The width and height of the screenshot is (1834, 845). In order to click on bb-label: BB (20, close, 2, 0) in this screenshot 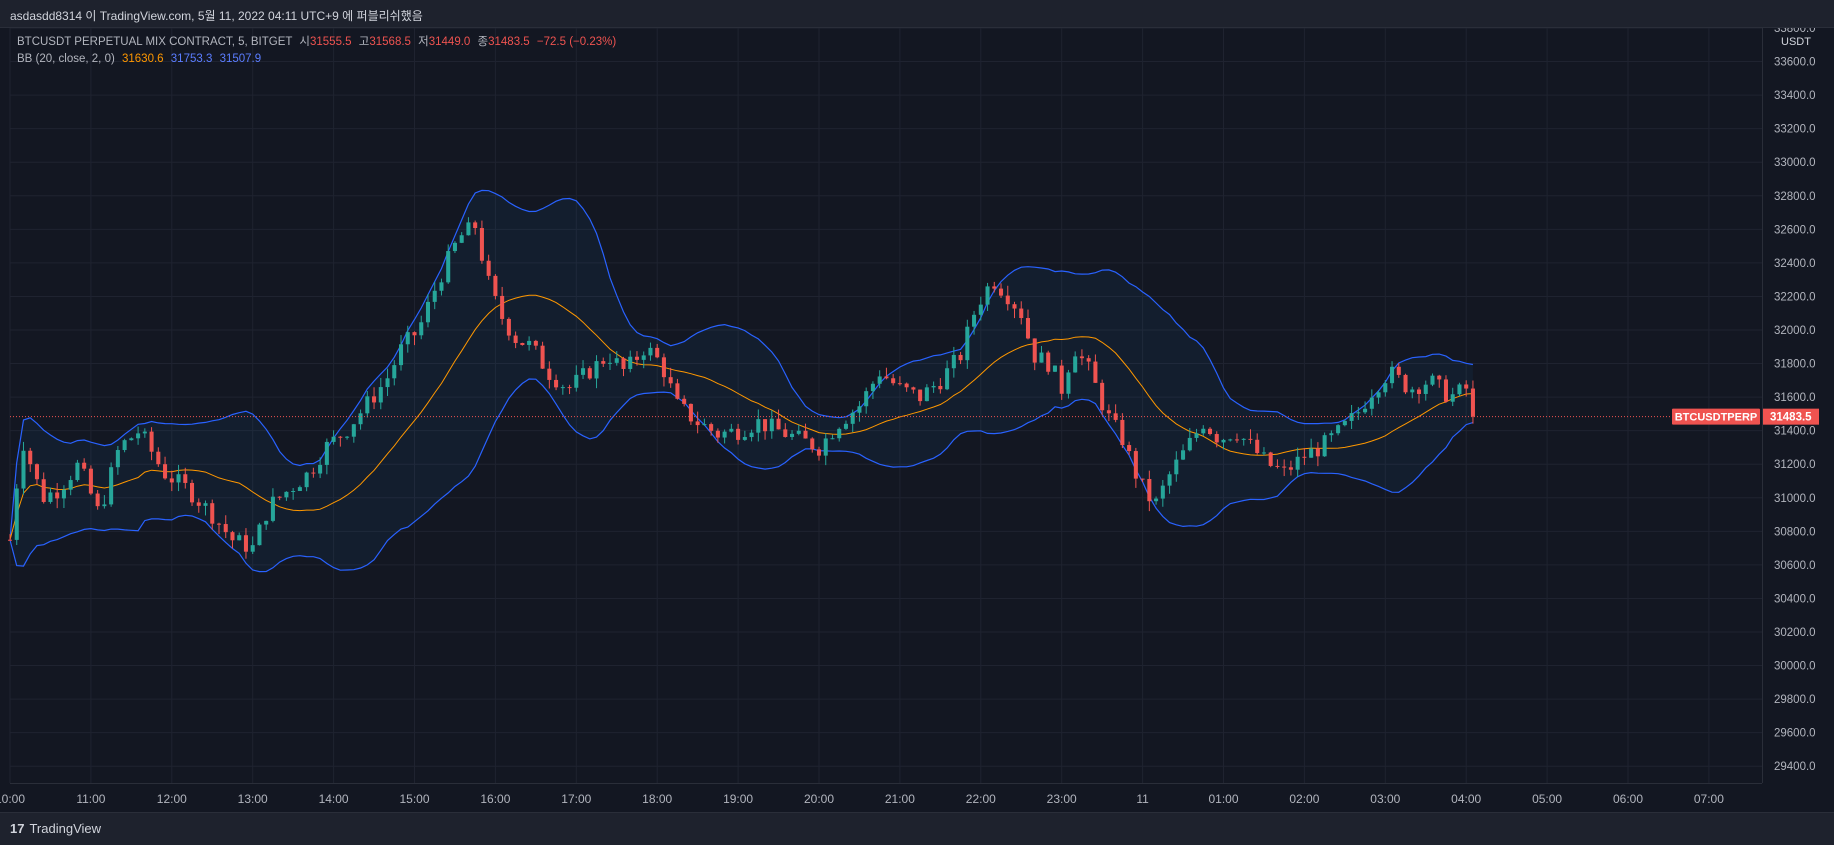, I will do `click(66, 59)`.